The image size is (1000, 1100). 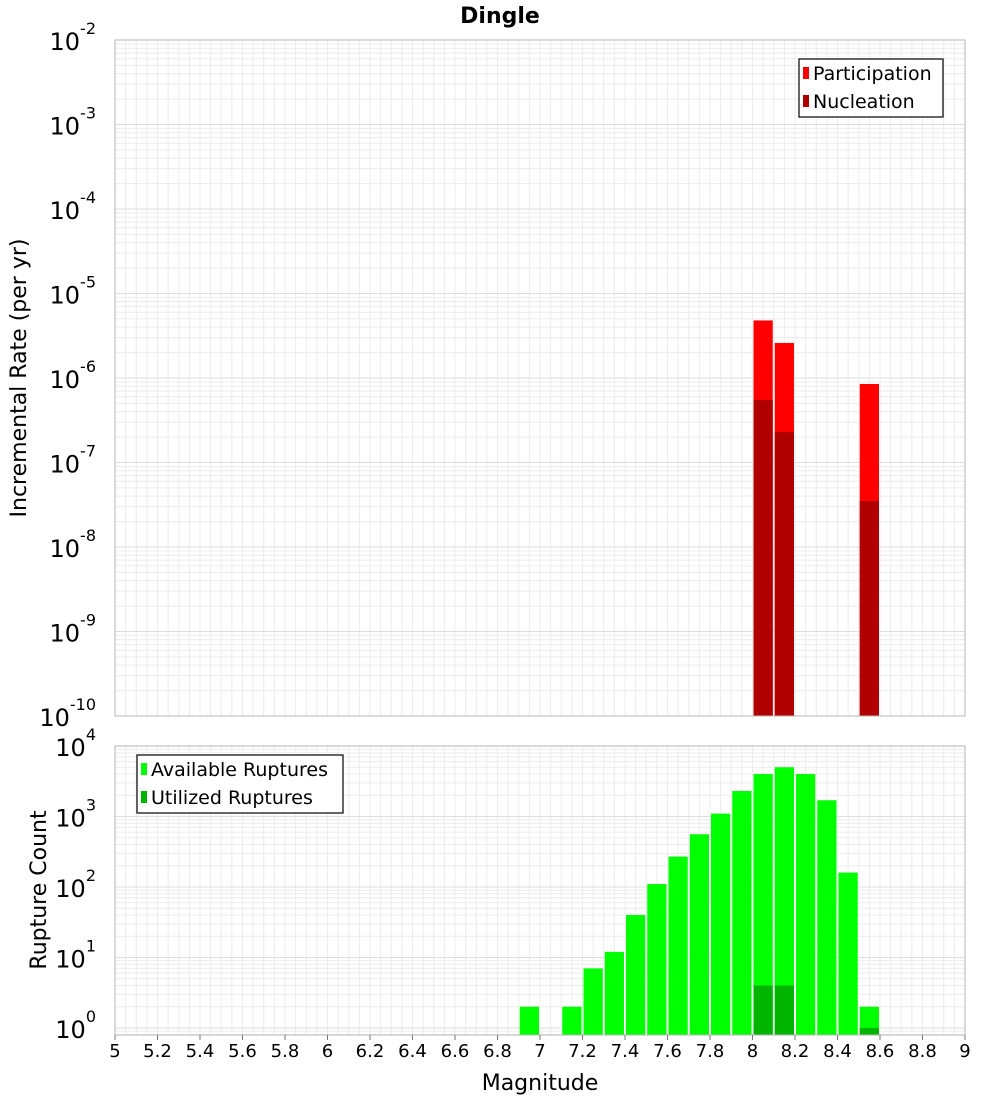 What do you see at coordinates (75, 743) in the screenshot?
I see `y-tick-label: 10⁴` at bounding box center [75, 743].